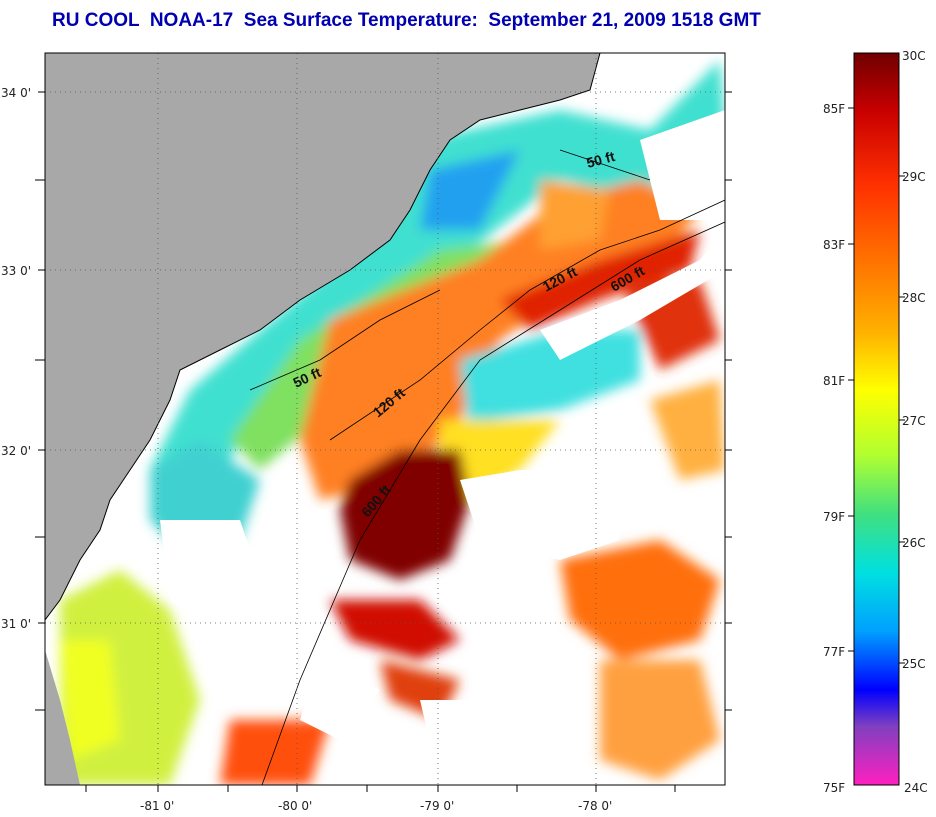 The width and height of the screenshot is (936, 817). I want to click on colorbar-label-83f: 83F, so click(834, 245).